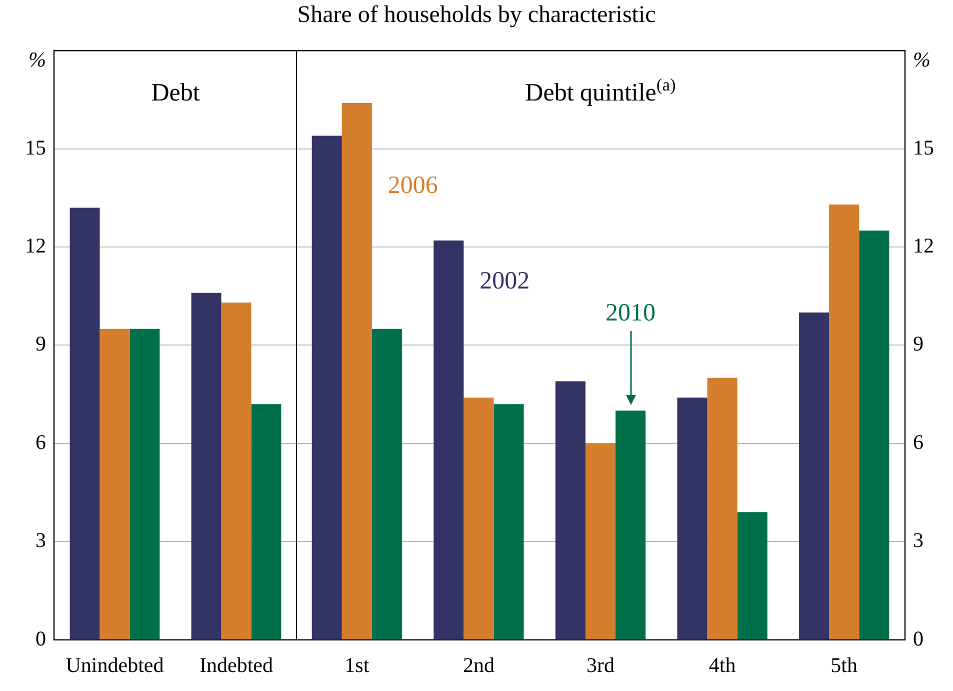  Describe the element at coordinates (631, 313) in the screenshot. I see `text: 2010` at that location.